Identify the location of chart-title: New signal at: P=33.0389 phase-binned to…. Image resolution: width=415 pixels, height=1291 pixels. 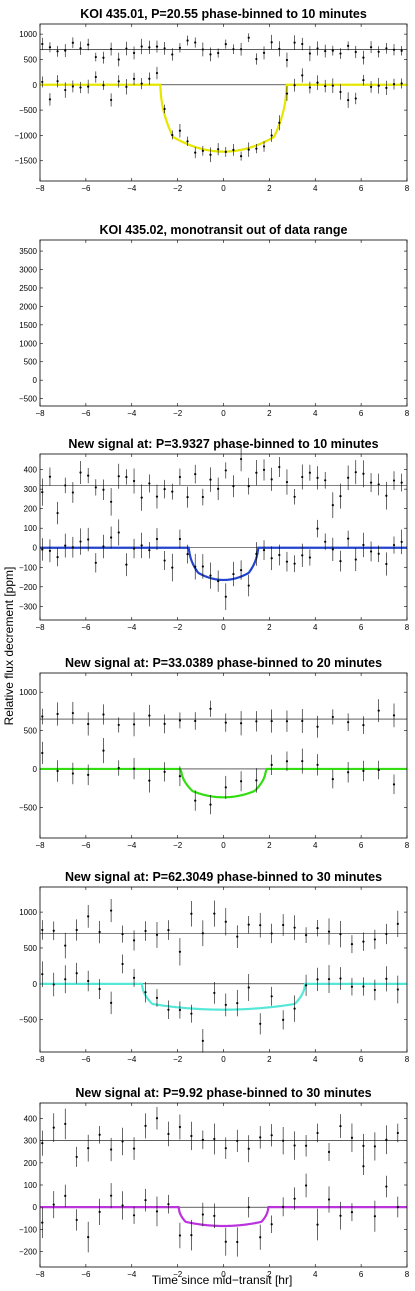
(223, 663).